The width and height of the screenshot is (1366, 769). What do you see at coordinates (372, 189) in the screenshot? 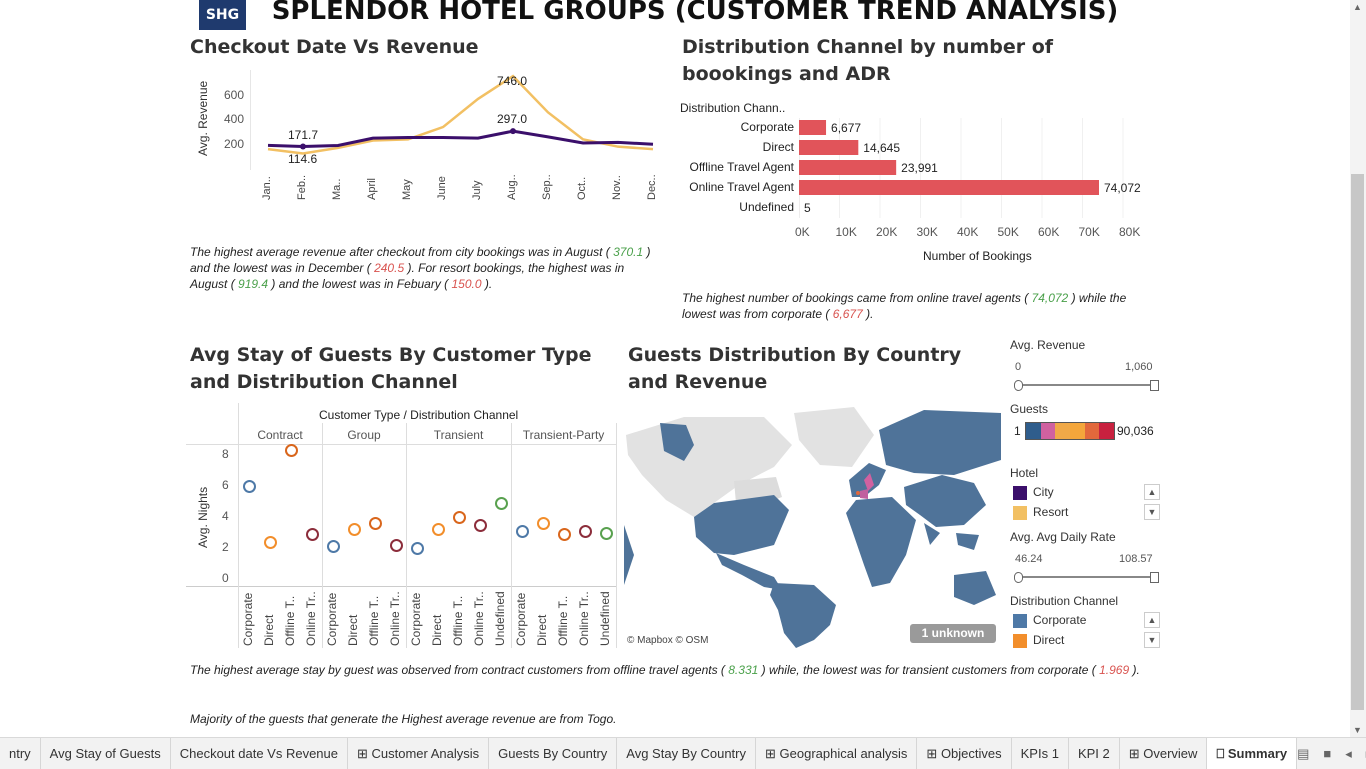
I see `month-label: April` at bounding box center [372, 189].